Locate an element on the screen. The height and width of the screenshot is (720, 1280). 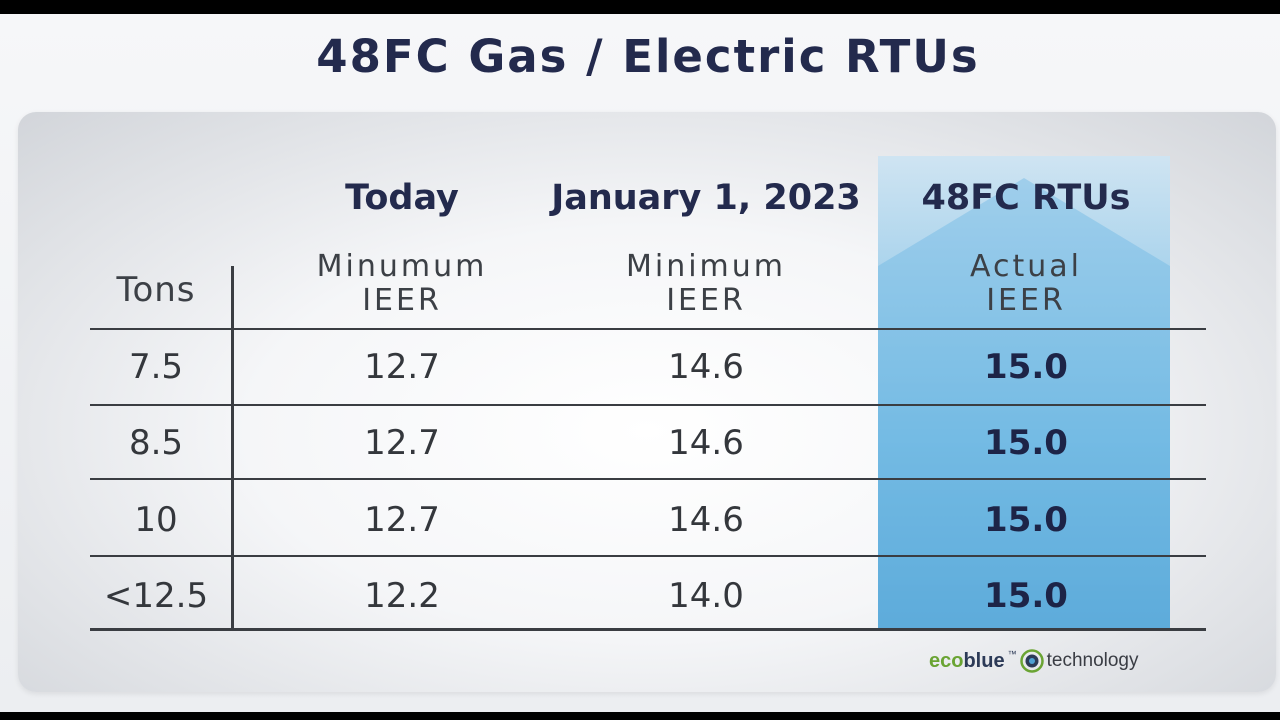
subheader-today: Minumum IEER is located at coordinates (402, 284).